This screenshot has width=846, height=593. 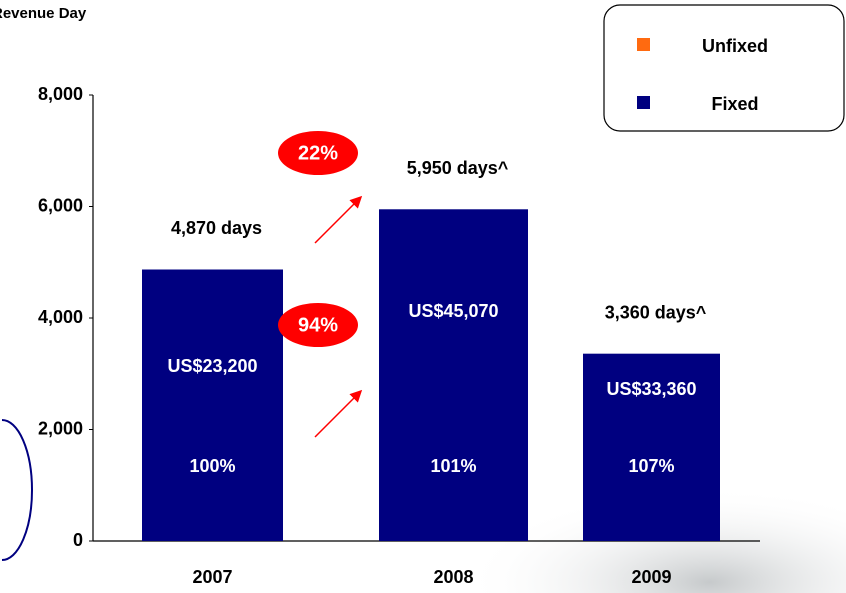 What do you see at coordinates (453, 577) in the screenshot?
I see `x-tick-label: 2008` at bounding box center [453, 577].